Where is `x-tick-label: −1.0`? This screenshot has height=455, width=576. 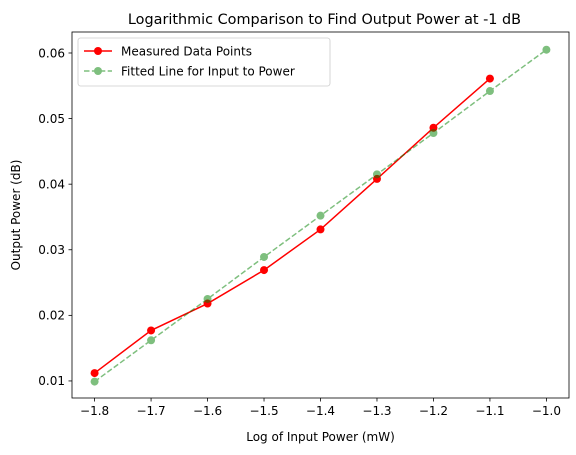 x-tick-label: −1.0 is located at coordinates (546, 411).